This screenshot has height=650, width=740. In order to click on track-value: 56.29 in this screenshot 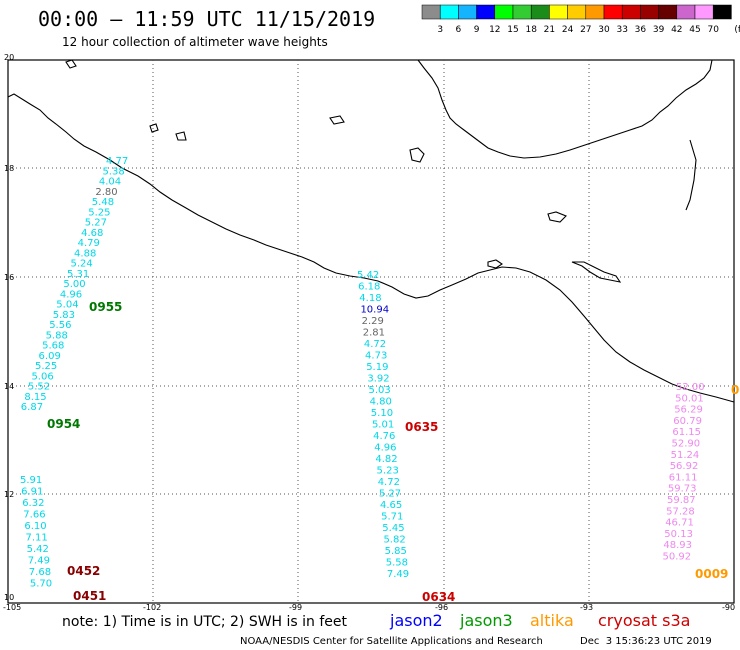, I will do `click(688, 410)`.